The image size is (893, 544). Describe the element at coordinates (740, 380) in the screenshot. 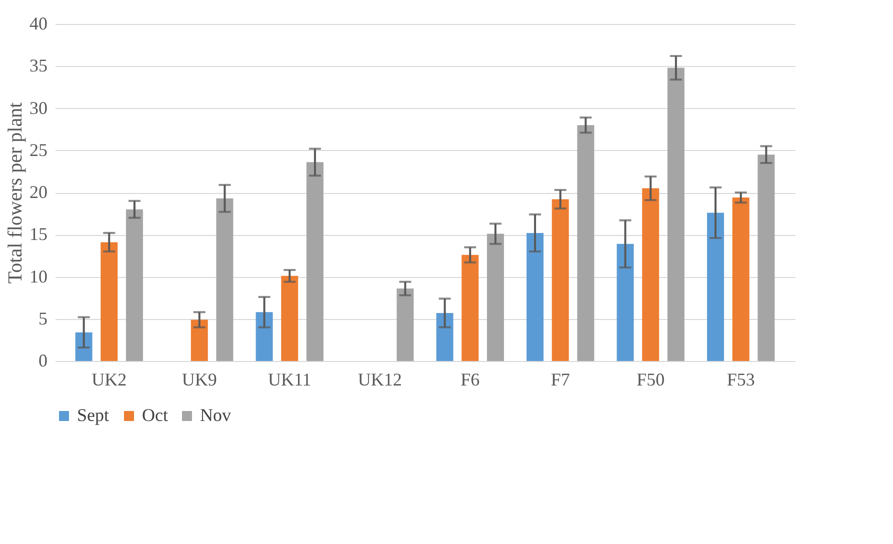

I see `x-tick-label: F53` at that location.